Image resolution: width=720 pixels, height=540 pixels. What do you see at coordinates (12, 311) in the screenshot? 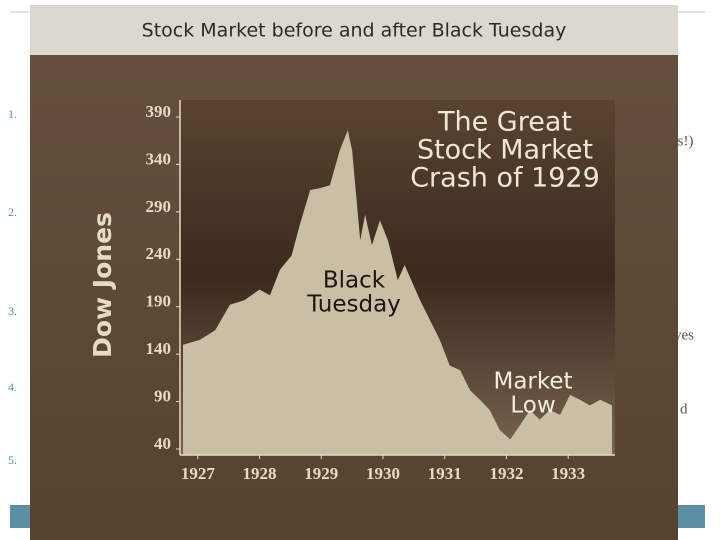
I see `list-number: 3.` at bounding box center [12, 311].